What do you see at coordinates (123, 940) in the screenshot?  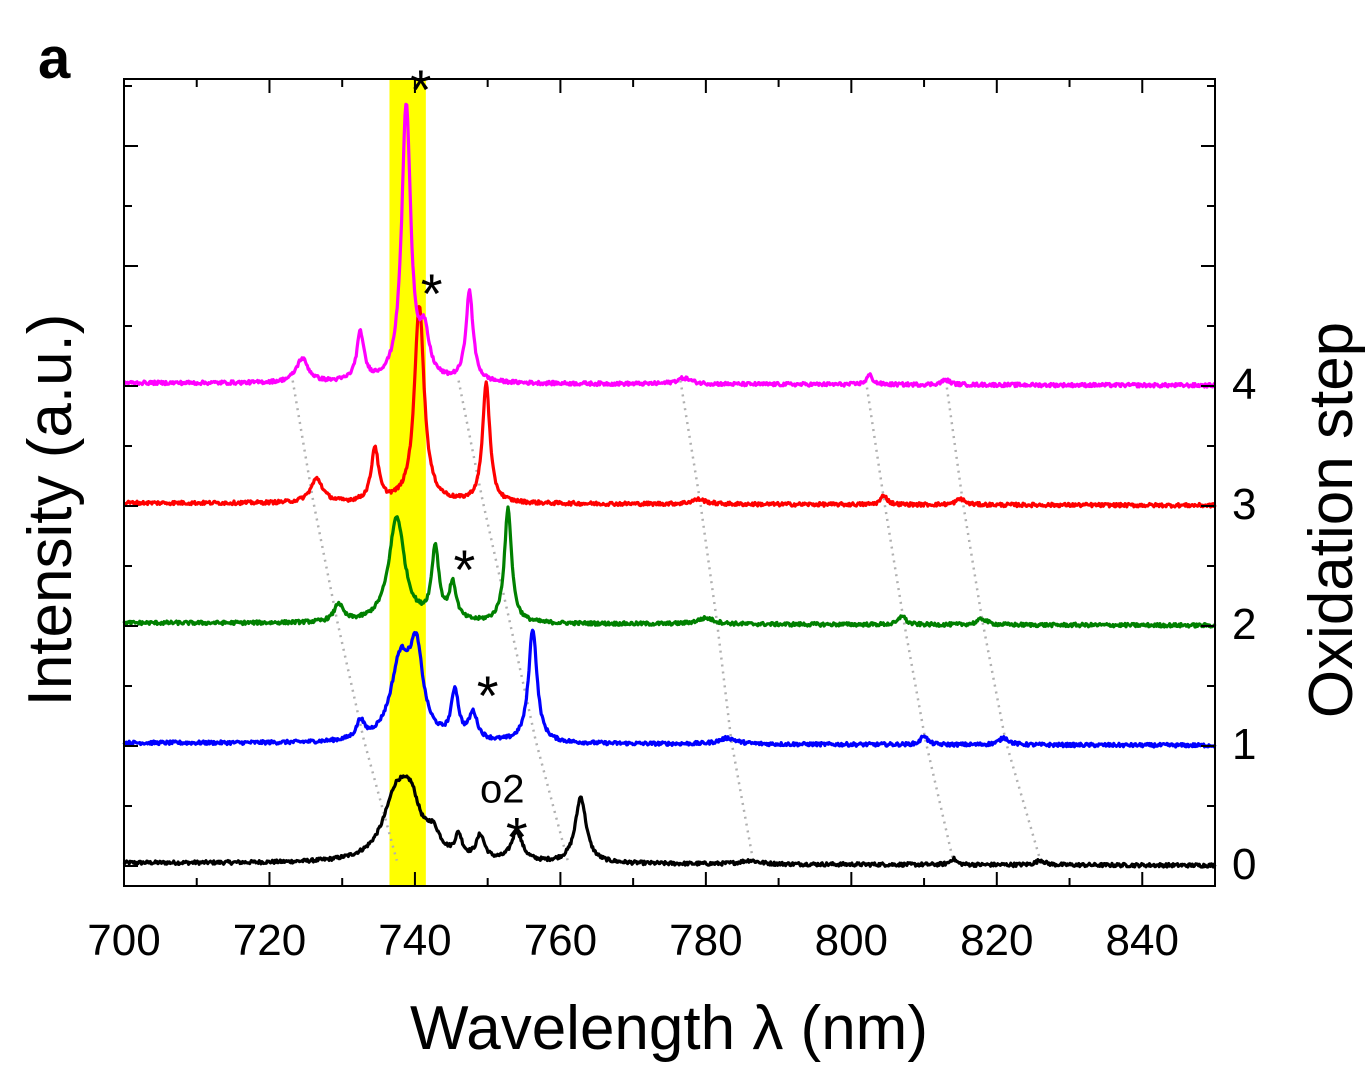 I see `x-tick-label: 700` at bounding box center [123, 940].